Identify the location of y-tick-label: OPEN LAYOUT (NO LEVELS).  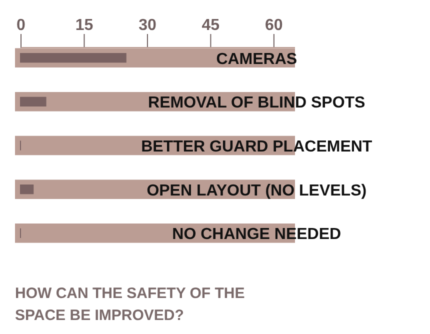
(256, 191).